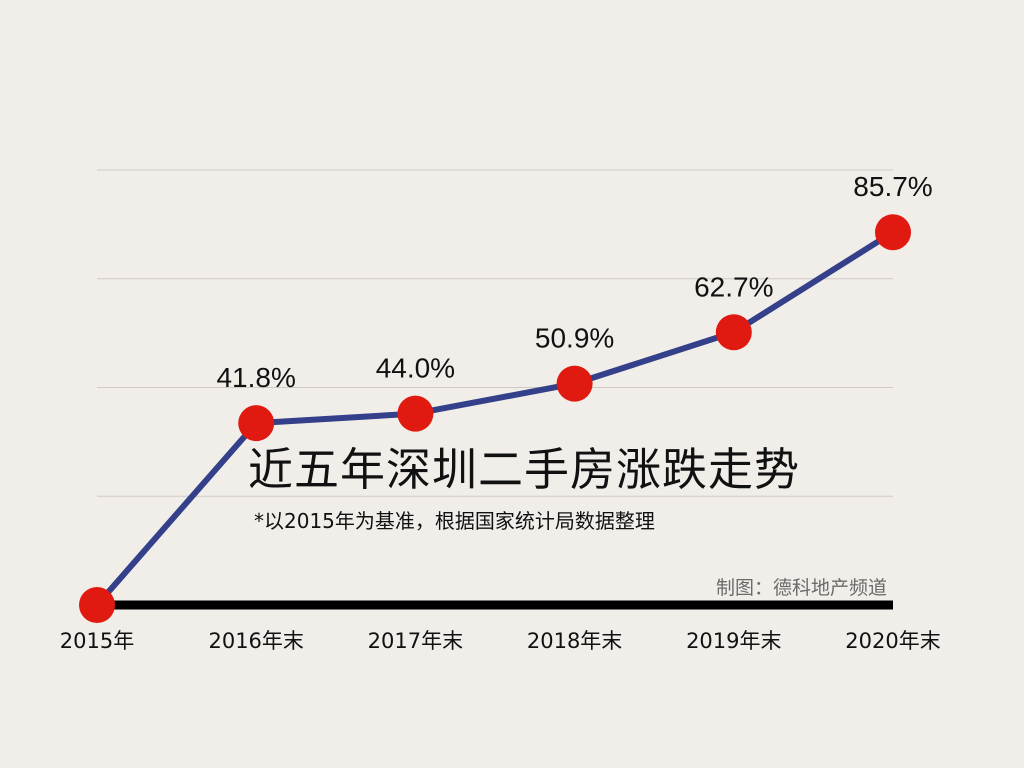  What do you see at coordinates (454, 521) in the screenshot?
I see `chart-subtitle: *以2015年为基准，根据国家统计局数据整理` at bounding box center [454, 521].